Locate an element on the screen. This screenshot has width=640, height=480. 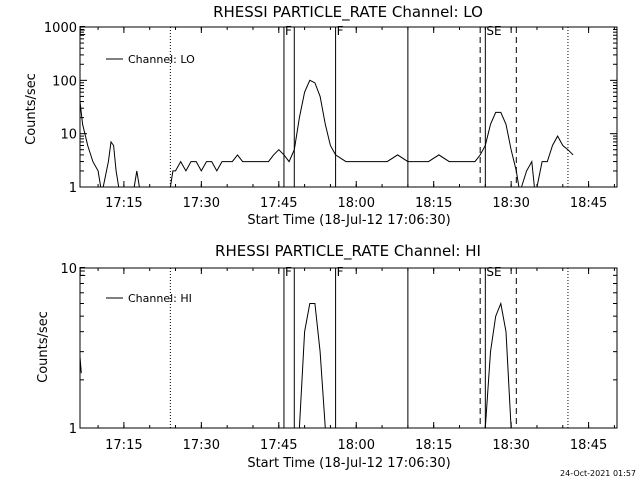
lo-x-tick-label: 18:00 is located at coordinates (356, 203).